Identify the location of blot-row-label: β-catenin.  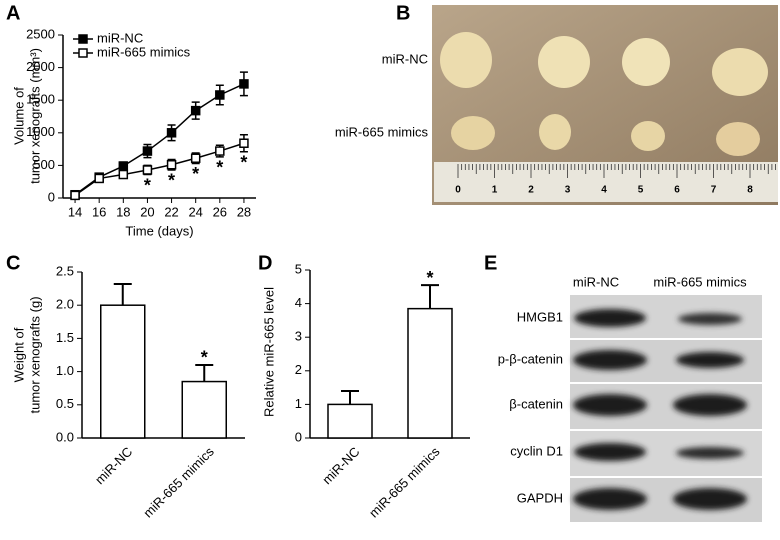
(536, 403).